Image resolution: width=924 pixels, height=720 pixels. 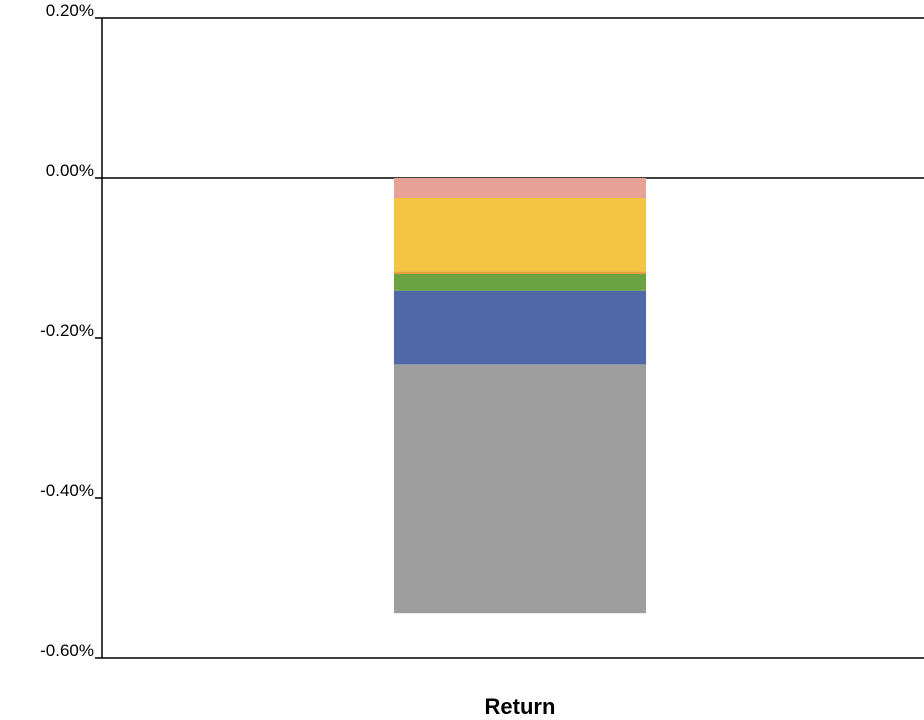 I want to click on y-tick-label: -0.60%, so click(x=67, y=650).